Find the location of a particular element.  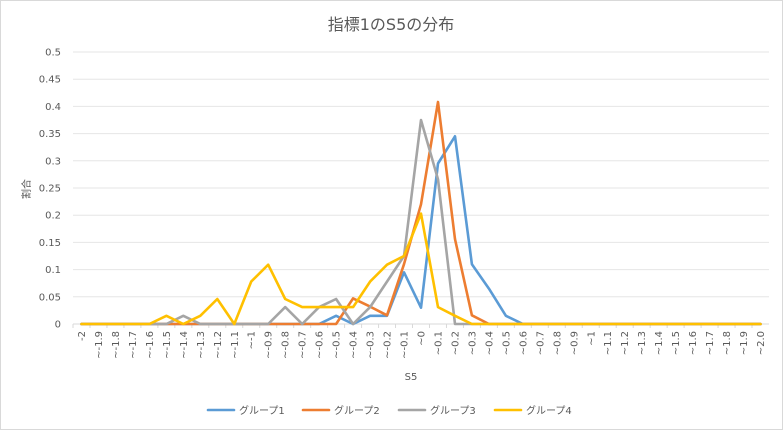

x-tick-label: ~1.5 is located at coordinates (676, 343).